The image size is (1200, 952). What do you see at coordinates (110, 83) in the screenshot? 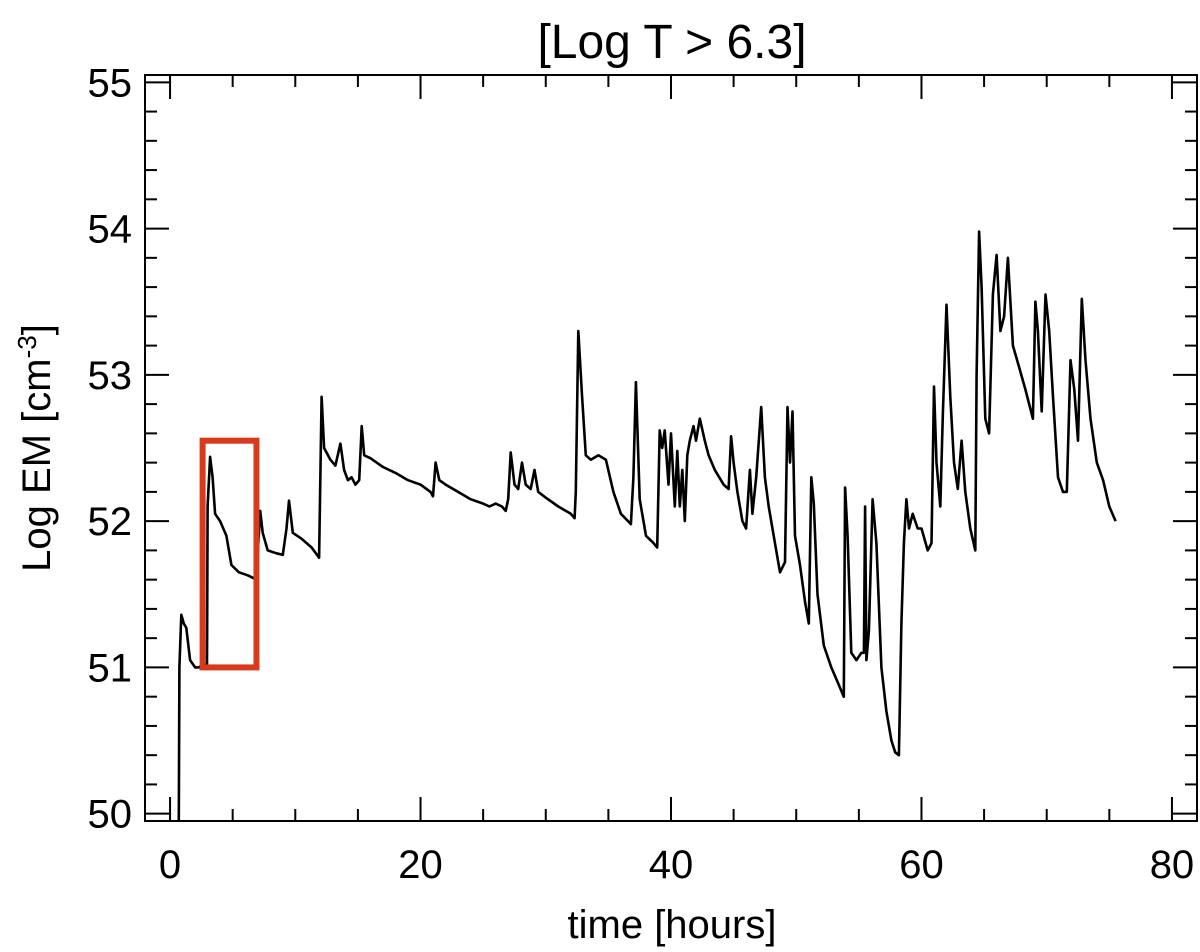
I see `y-tick-label: 55` at bounding box center [110, 83].